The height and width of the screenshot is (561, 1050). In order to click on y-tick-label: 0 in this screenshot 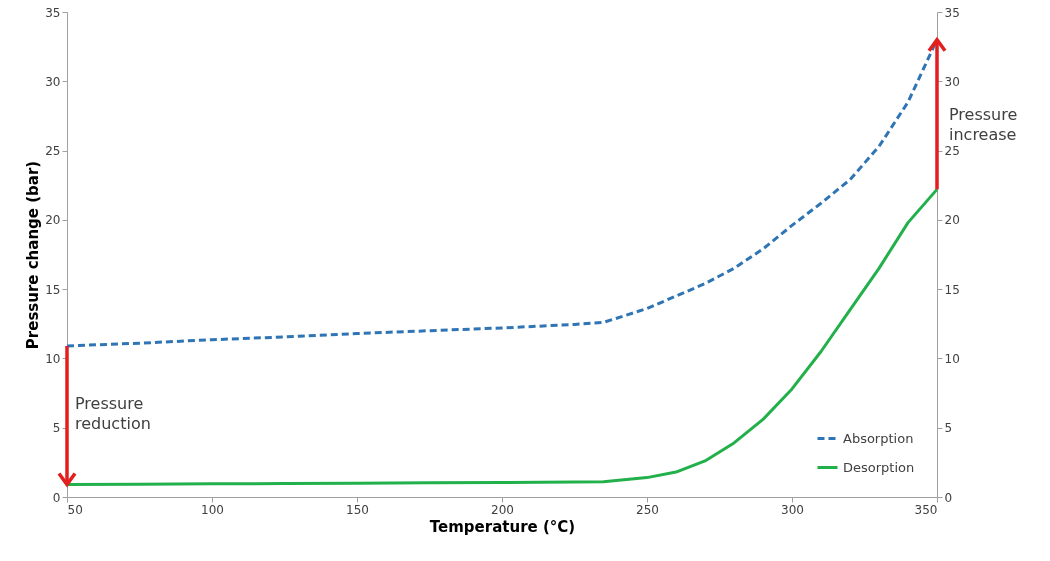, I will do `click(56, 497)`.